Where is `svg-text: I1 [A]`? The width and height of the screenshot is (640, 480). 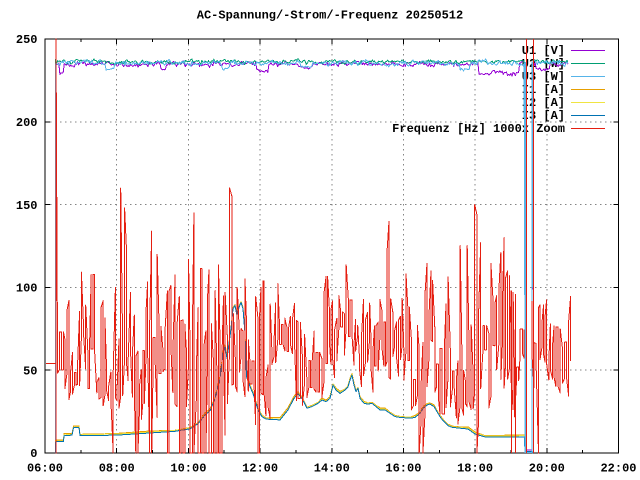 svg-text: I1 [A] is located at coordinates (543, 90).